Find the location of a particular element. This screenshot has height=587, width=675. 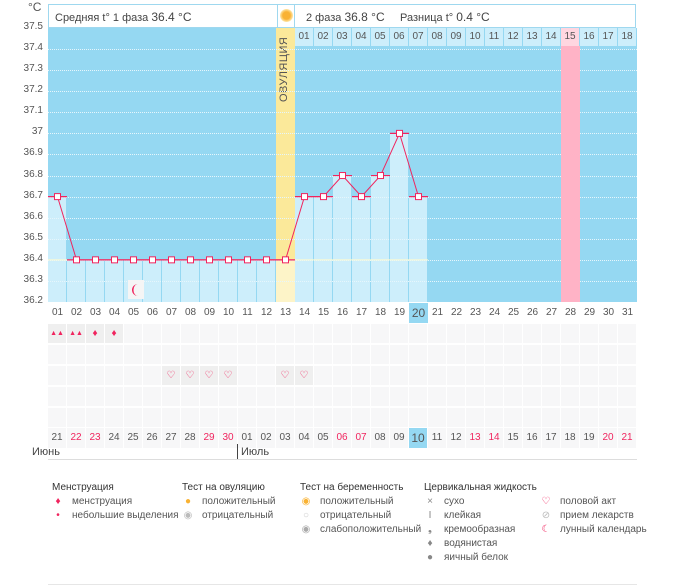

mark-cell: ♦ is located at coordinates (114, 333).